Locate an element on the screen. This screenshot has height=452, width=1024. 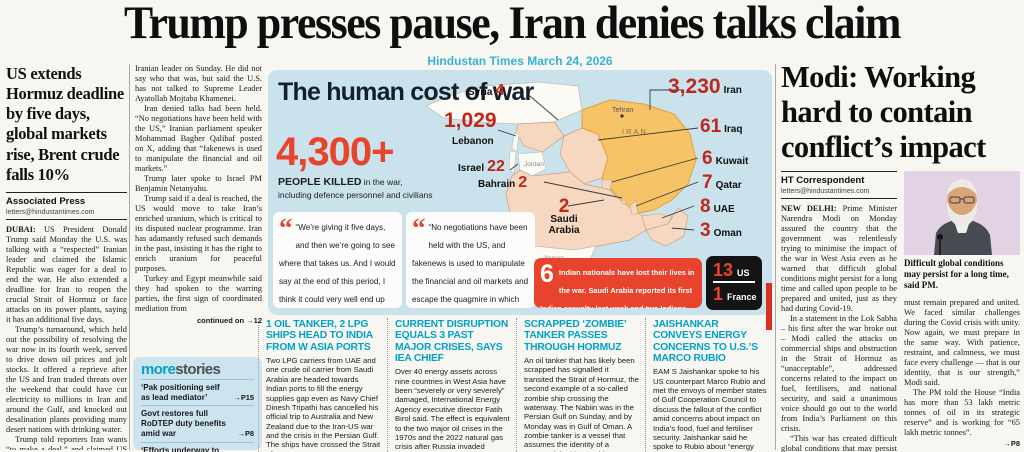
indian-casualty-count: 6 is located at coordinates (547, 274).